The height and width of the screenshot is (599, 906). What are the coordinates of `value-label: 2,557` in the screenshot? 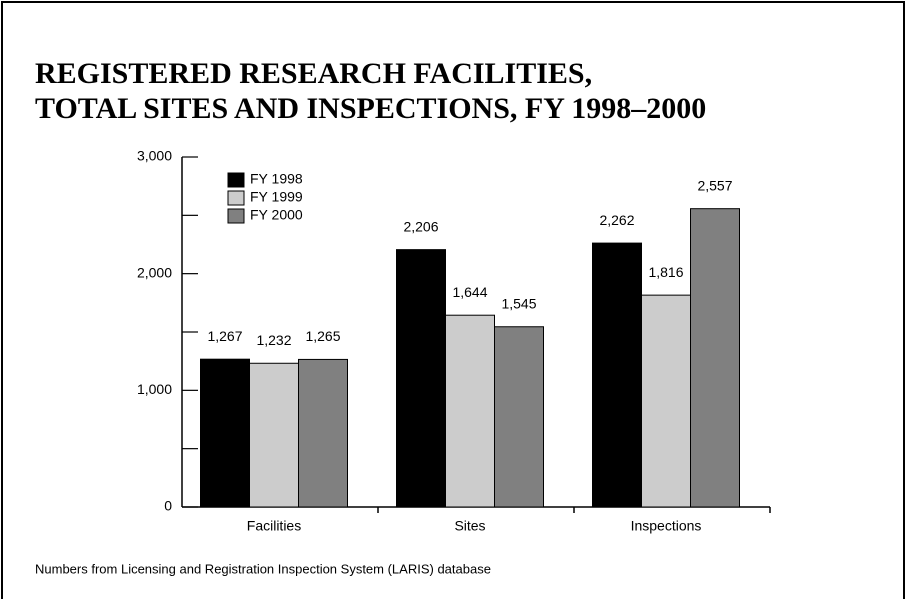 It's located at (714, 185).